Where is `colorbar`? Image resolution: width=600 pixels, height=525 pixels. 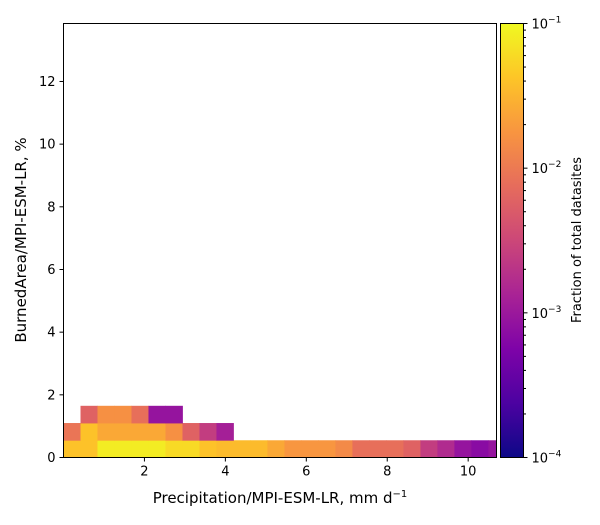 colorbar is located at coordinates (512, 240).